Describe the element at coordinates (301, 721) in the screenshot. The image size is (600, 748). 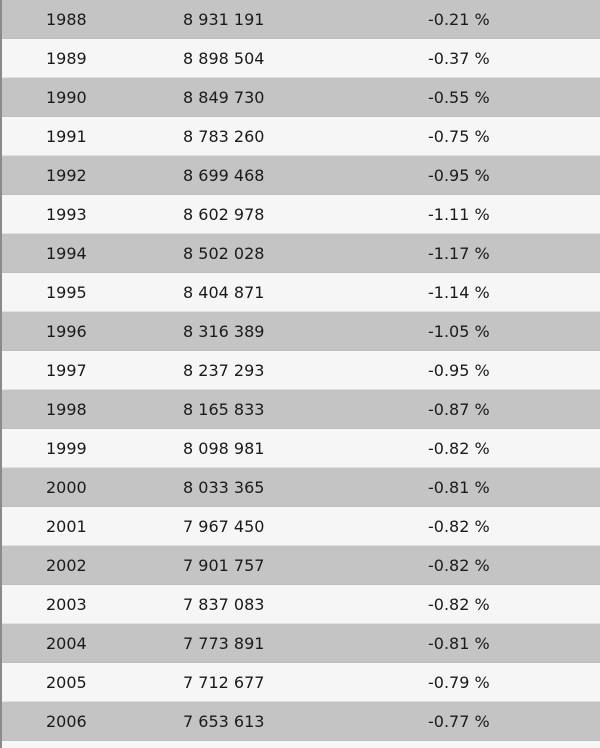
I see `table-row: 2006 7 653 613 -0.77 %` at that location.